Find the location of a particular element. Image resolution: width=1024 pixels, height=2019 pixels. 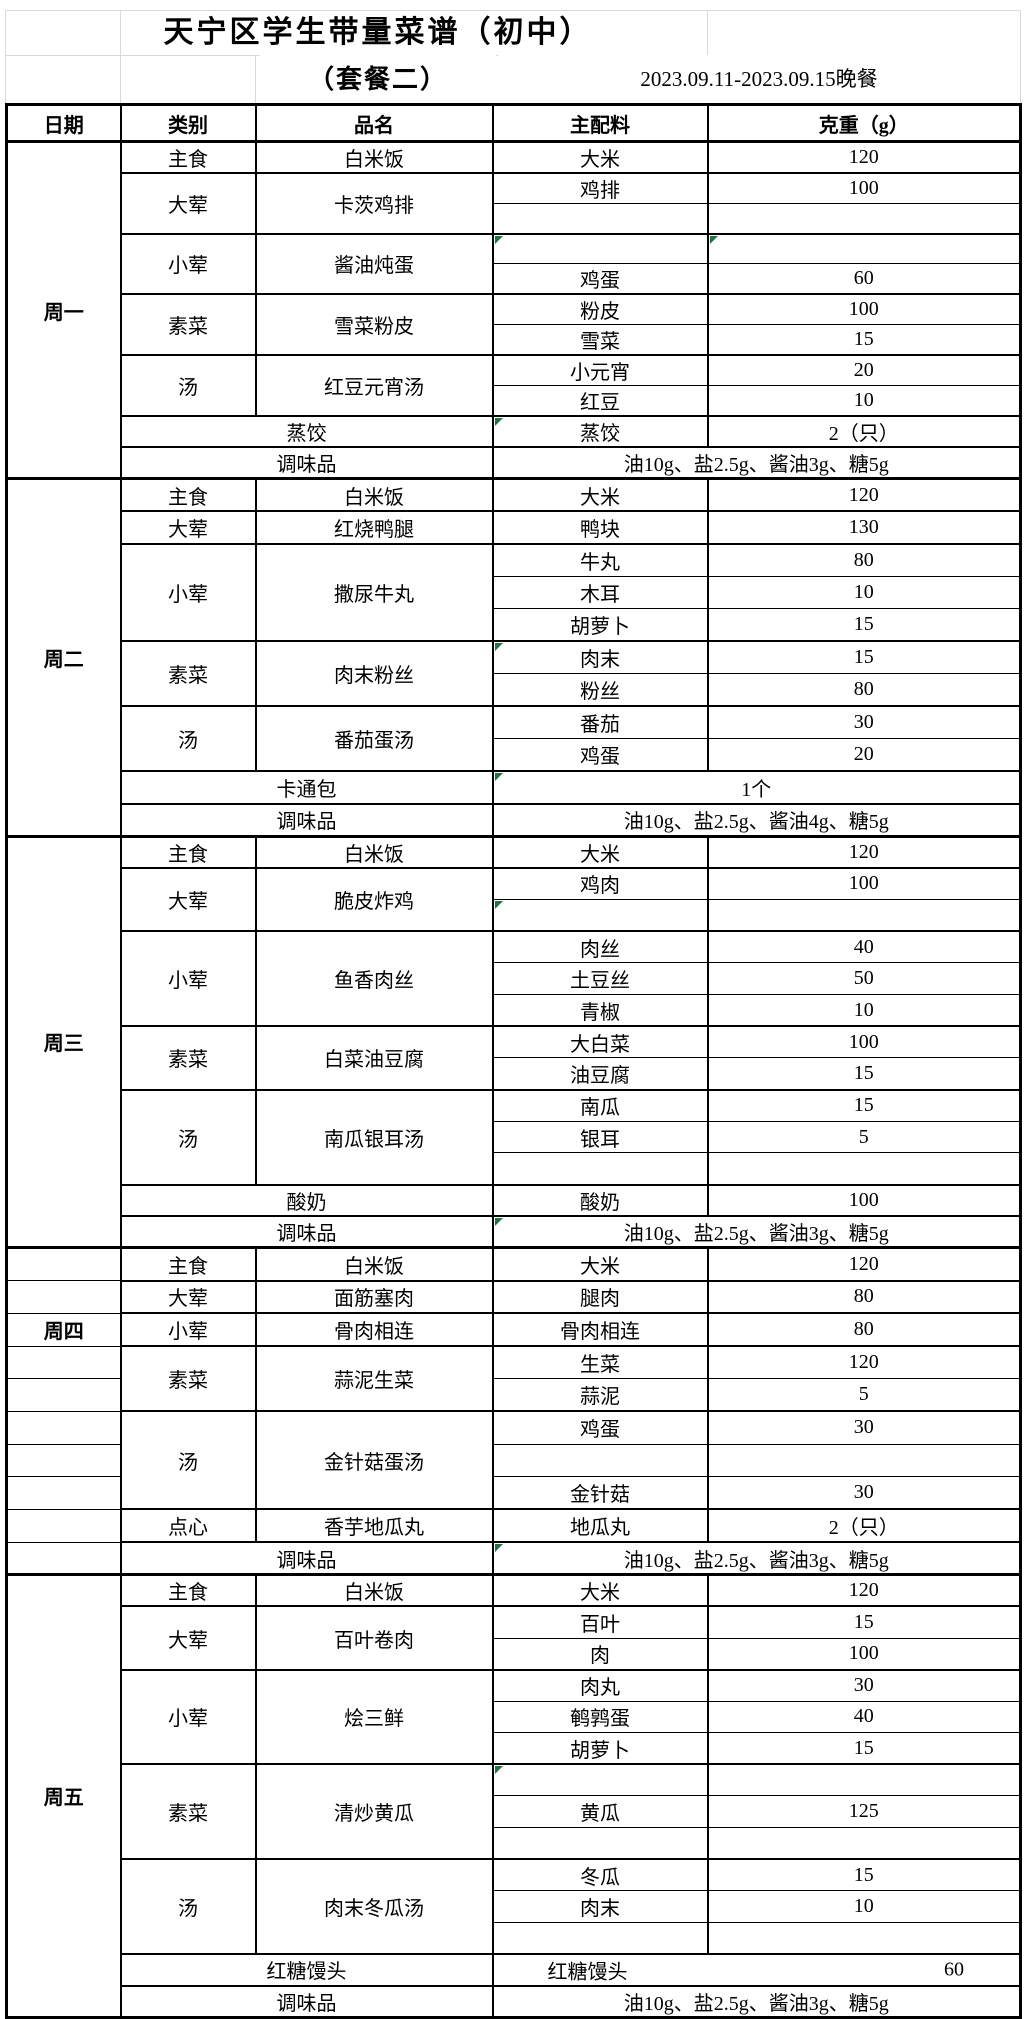

menu-row: 汤南瓜银耳汤 南瓜 15 is located at coordinates (514, 1137).